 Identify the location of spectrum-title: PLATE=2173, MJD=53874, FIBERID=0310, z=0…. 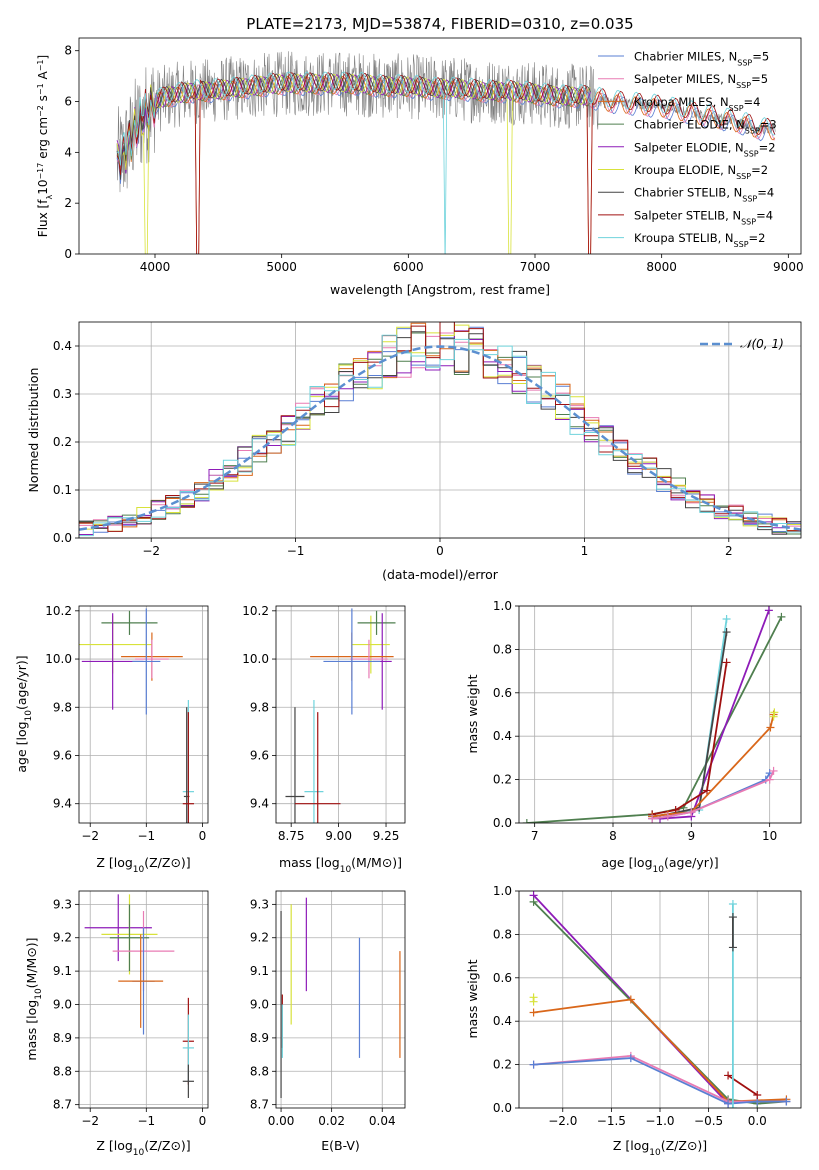
(439, 24).